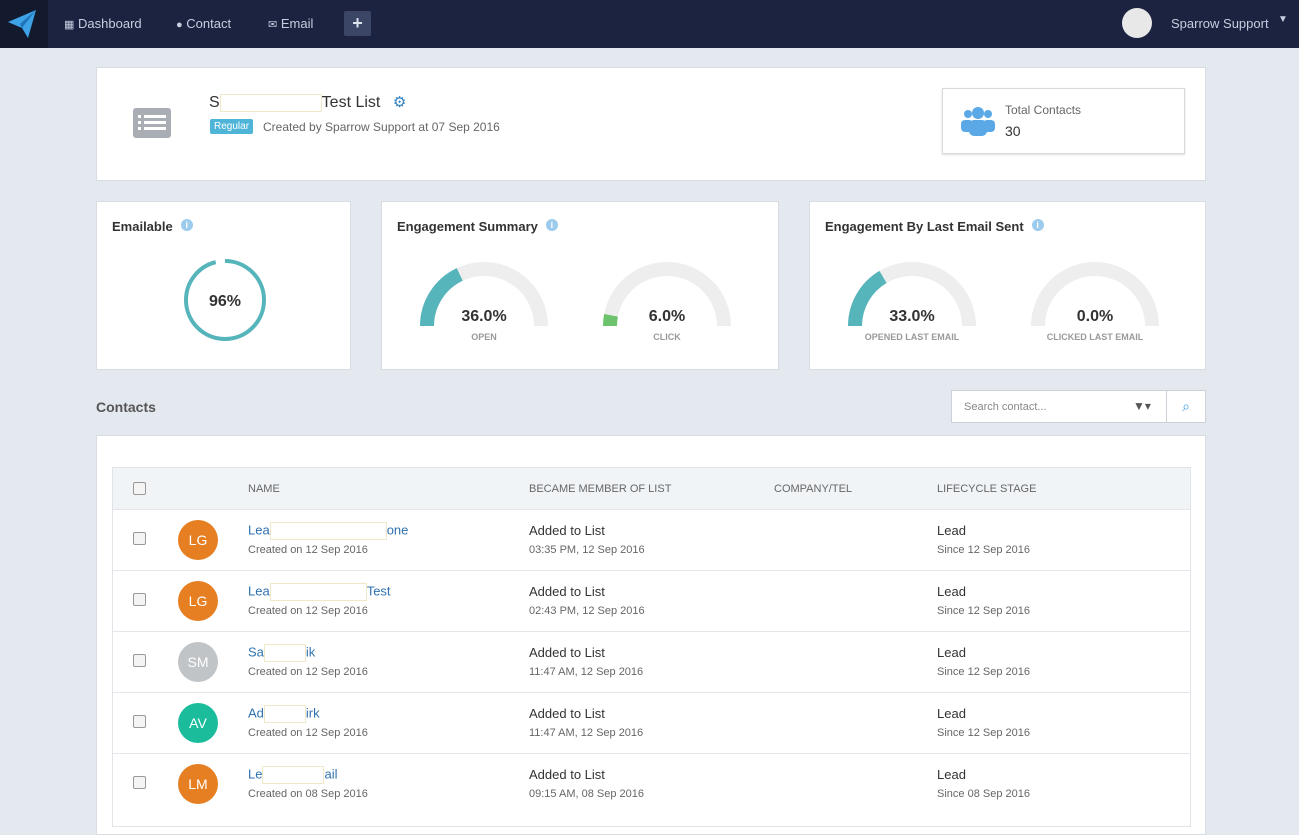  Describe the element at coordinates (1043, 110) in the screenshot. I see `total-contacts-label: Total Contacts` at that location.